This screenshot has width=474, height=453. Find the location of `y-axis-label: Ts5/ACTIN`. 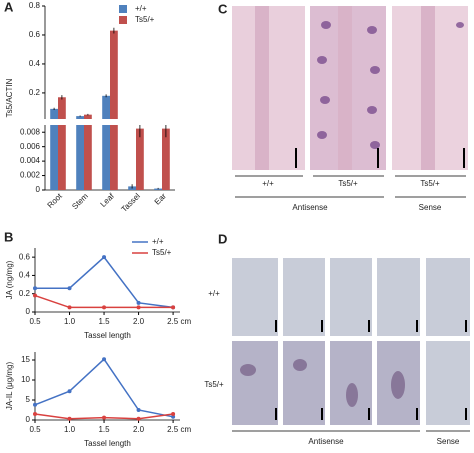

y-axis-label: Ts5/ACTIN is located at coordinates (9, 97).